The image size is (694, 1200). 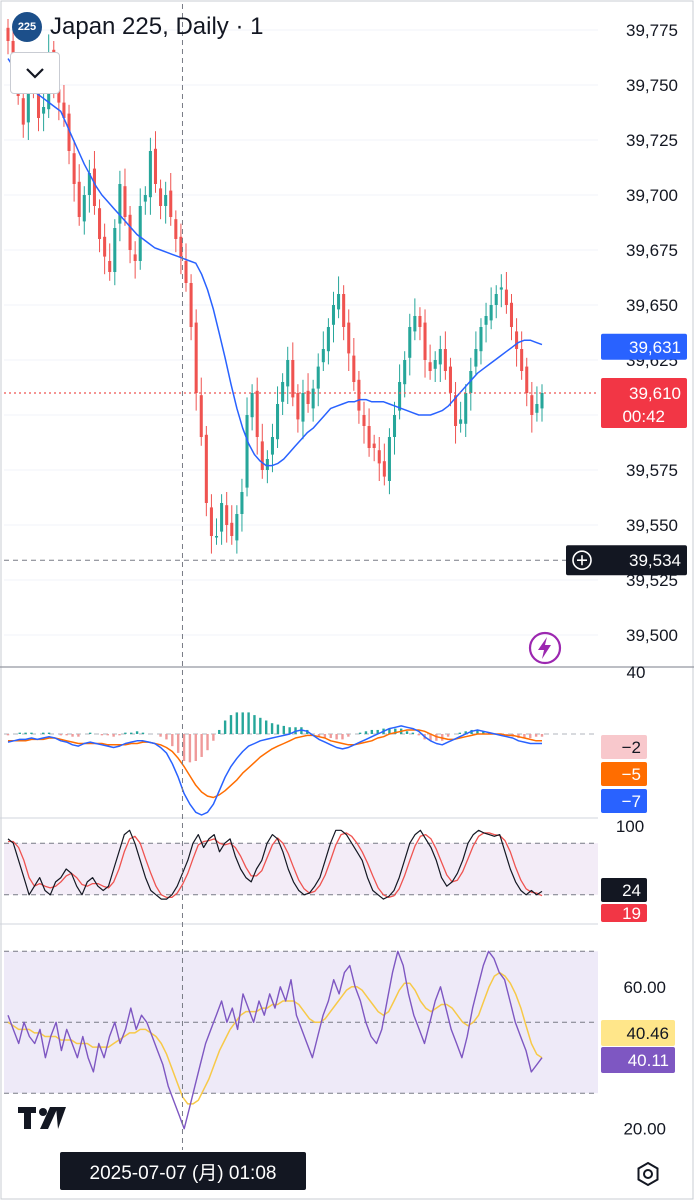 I want to click on macd-histogram-label-bg, so click(x=624, y=747).